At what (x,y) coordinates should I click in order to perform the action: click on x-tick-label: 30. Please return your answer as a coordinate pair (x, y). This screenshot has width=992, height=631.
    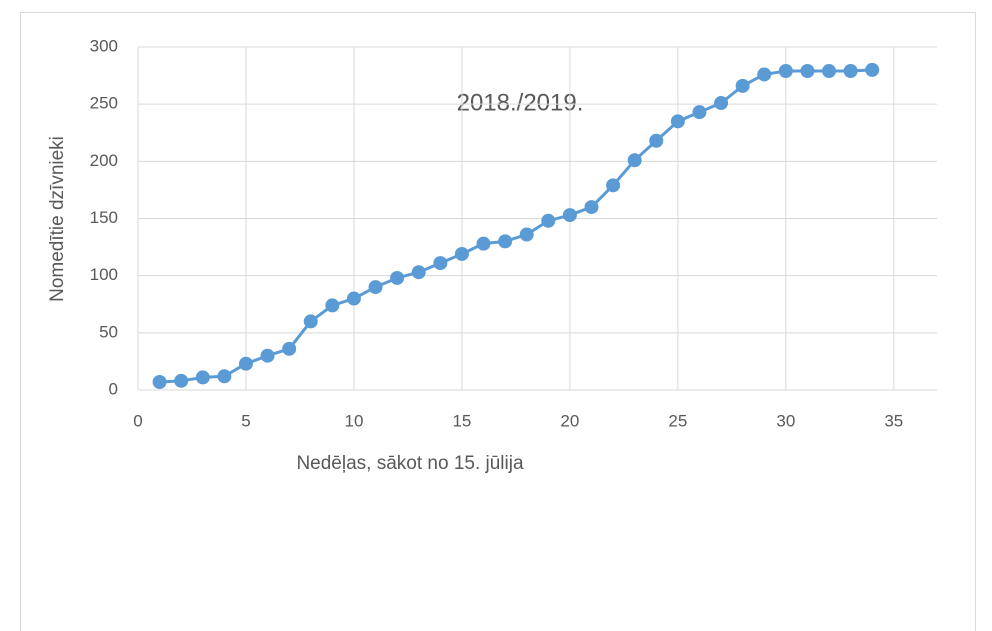
    Looking at the image, I should click on (785, 420).